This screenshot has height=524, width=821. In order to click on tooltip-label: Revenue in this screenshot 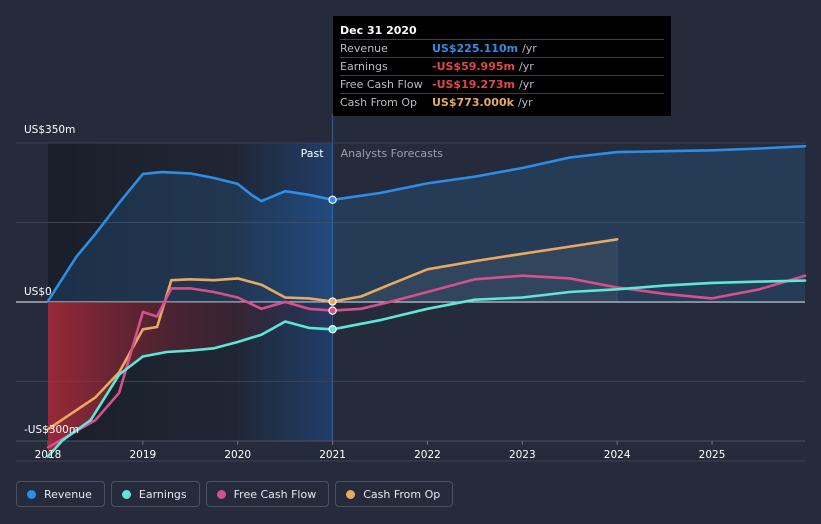, I will do `click(364, 48)`.